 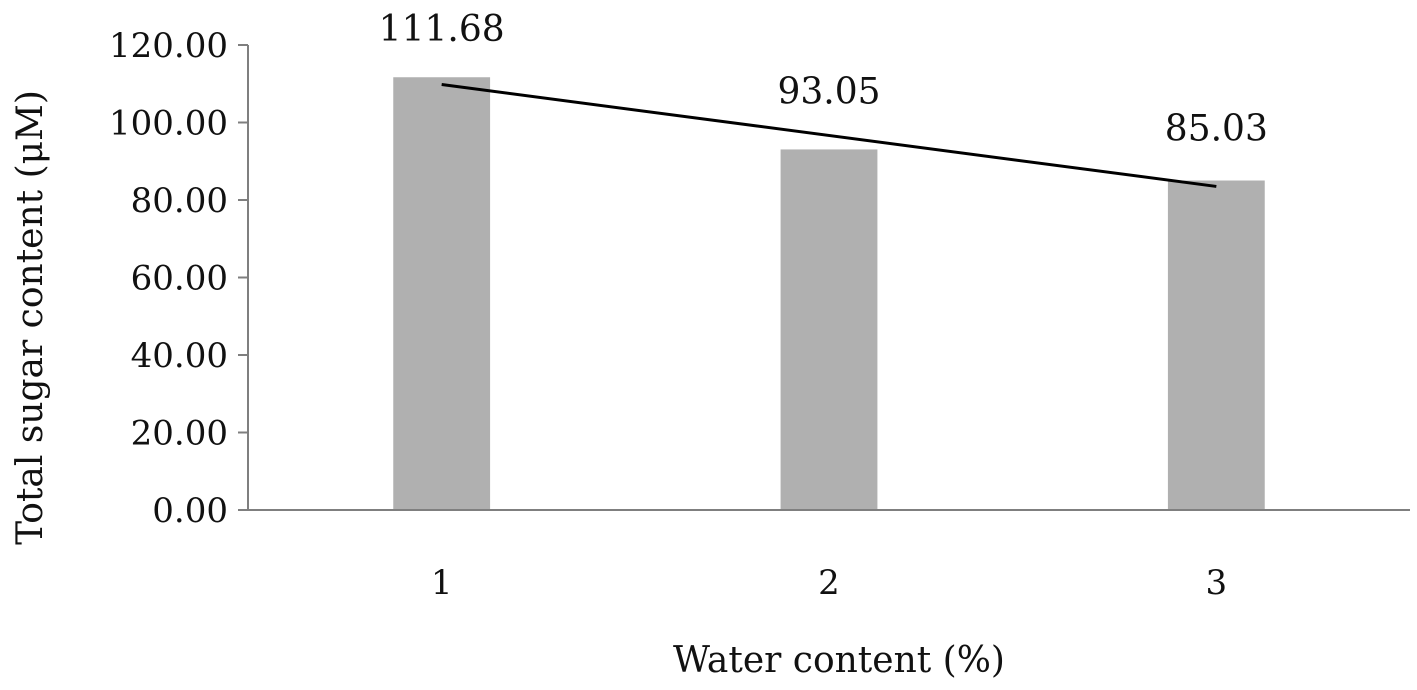 I want to click on trendline, so click(x=829, y=135).